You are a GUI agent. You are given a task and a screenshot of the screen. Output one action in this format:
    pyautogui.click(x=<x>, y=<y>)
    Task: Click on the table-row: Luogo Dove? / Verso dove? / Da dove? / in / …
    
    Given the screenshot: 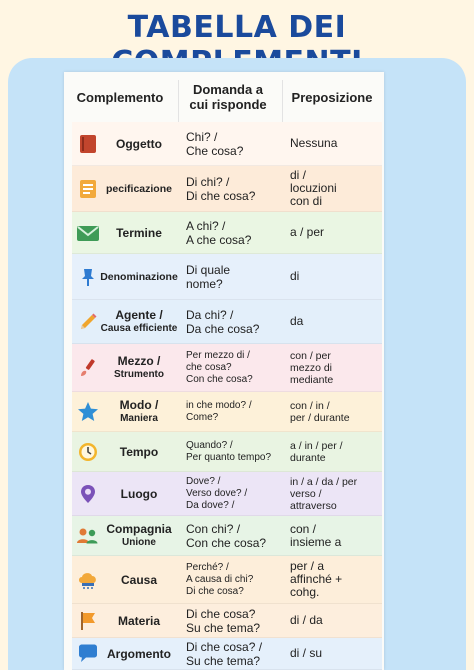 What is the action you would take?
    pyautogui.click(x=227, y=494)
    